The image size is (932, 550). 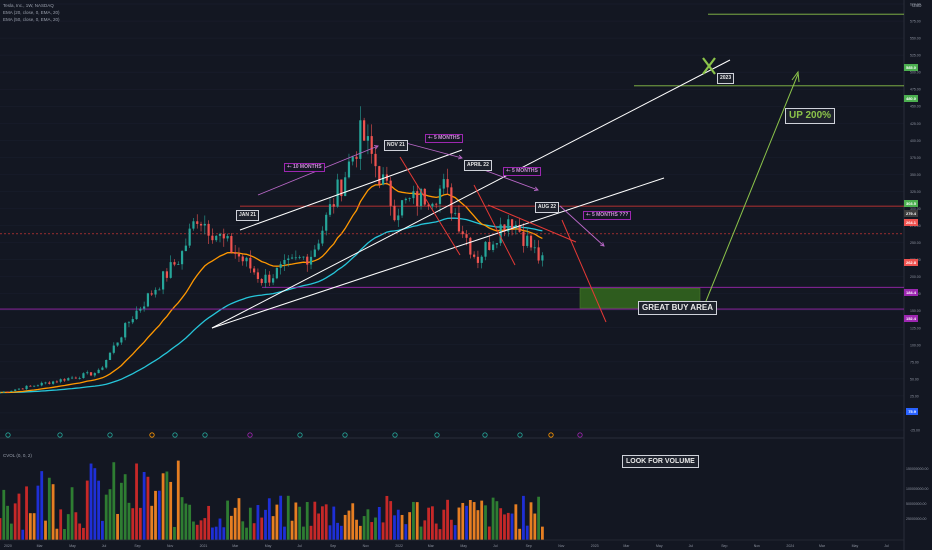 What do you see at coordinates (28, 5) in the screenshot?
I see `symbol-title: Tesla, Inc., 1W, NASDAQ` at bounding box center [28, 5].